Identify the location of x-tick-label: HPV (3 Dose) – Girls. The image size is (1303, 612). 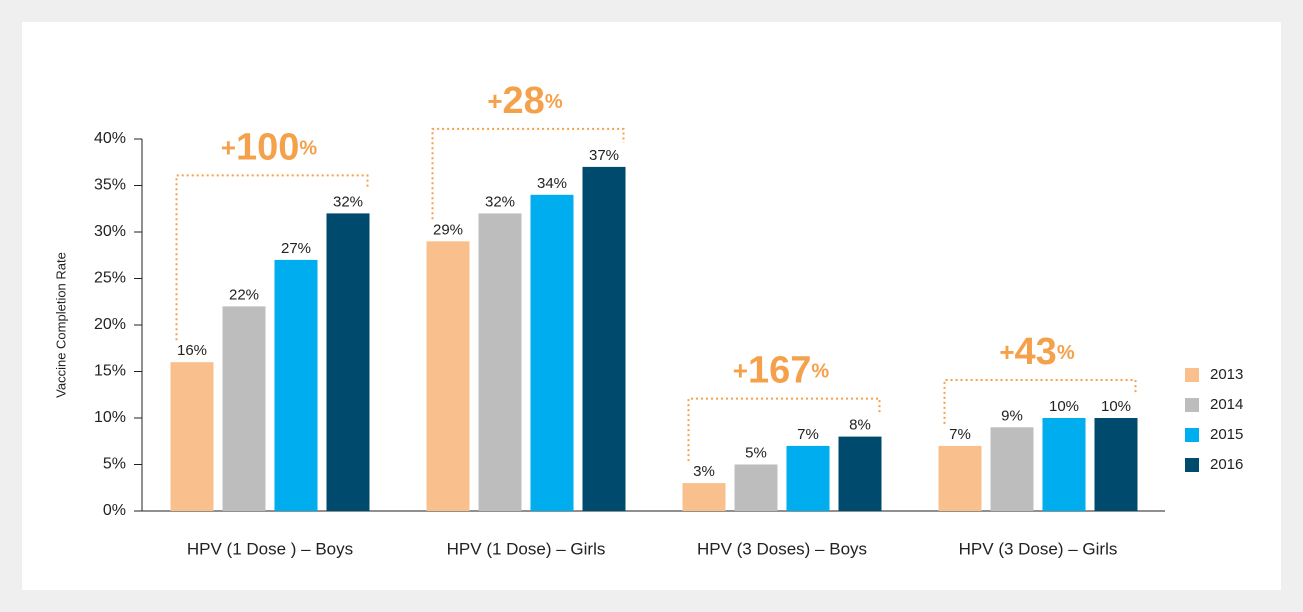
(1038, 548).